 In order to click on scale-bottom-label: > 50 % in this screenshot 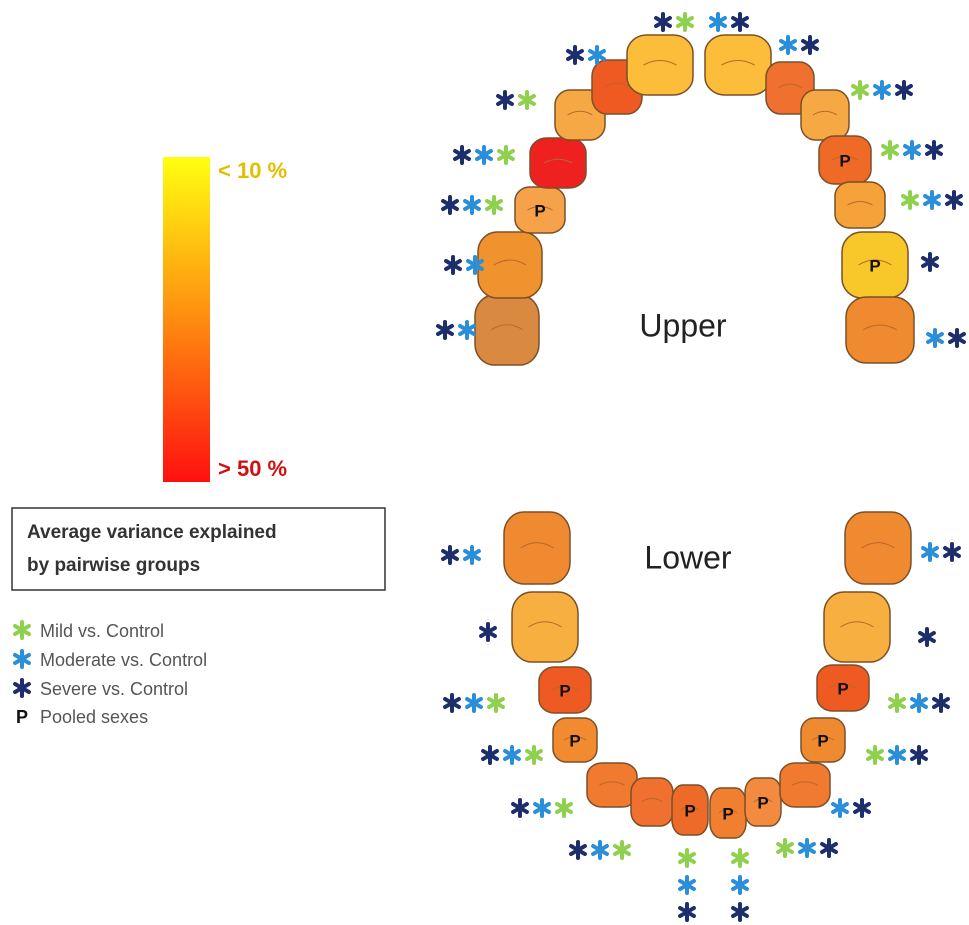, I will do `click(252, 468)`.